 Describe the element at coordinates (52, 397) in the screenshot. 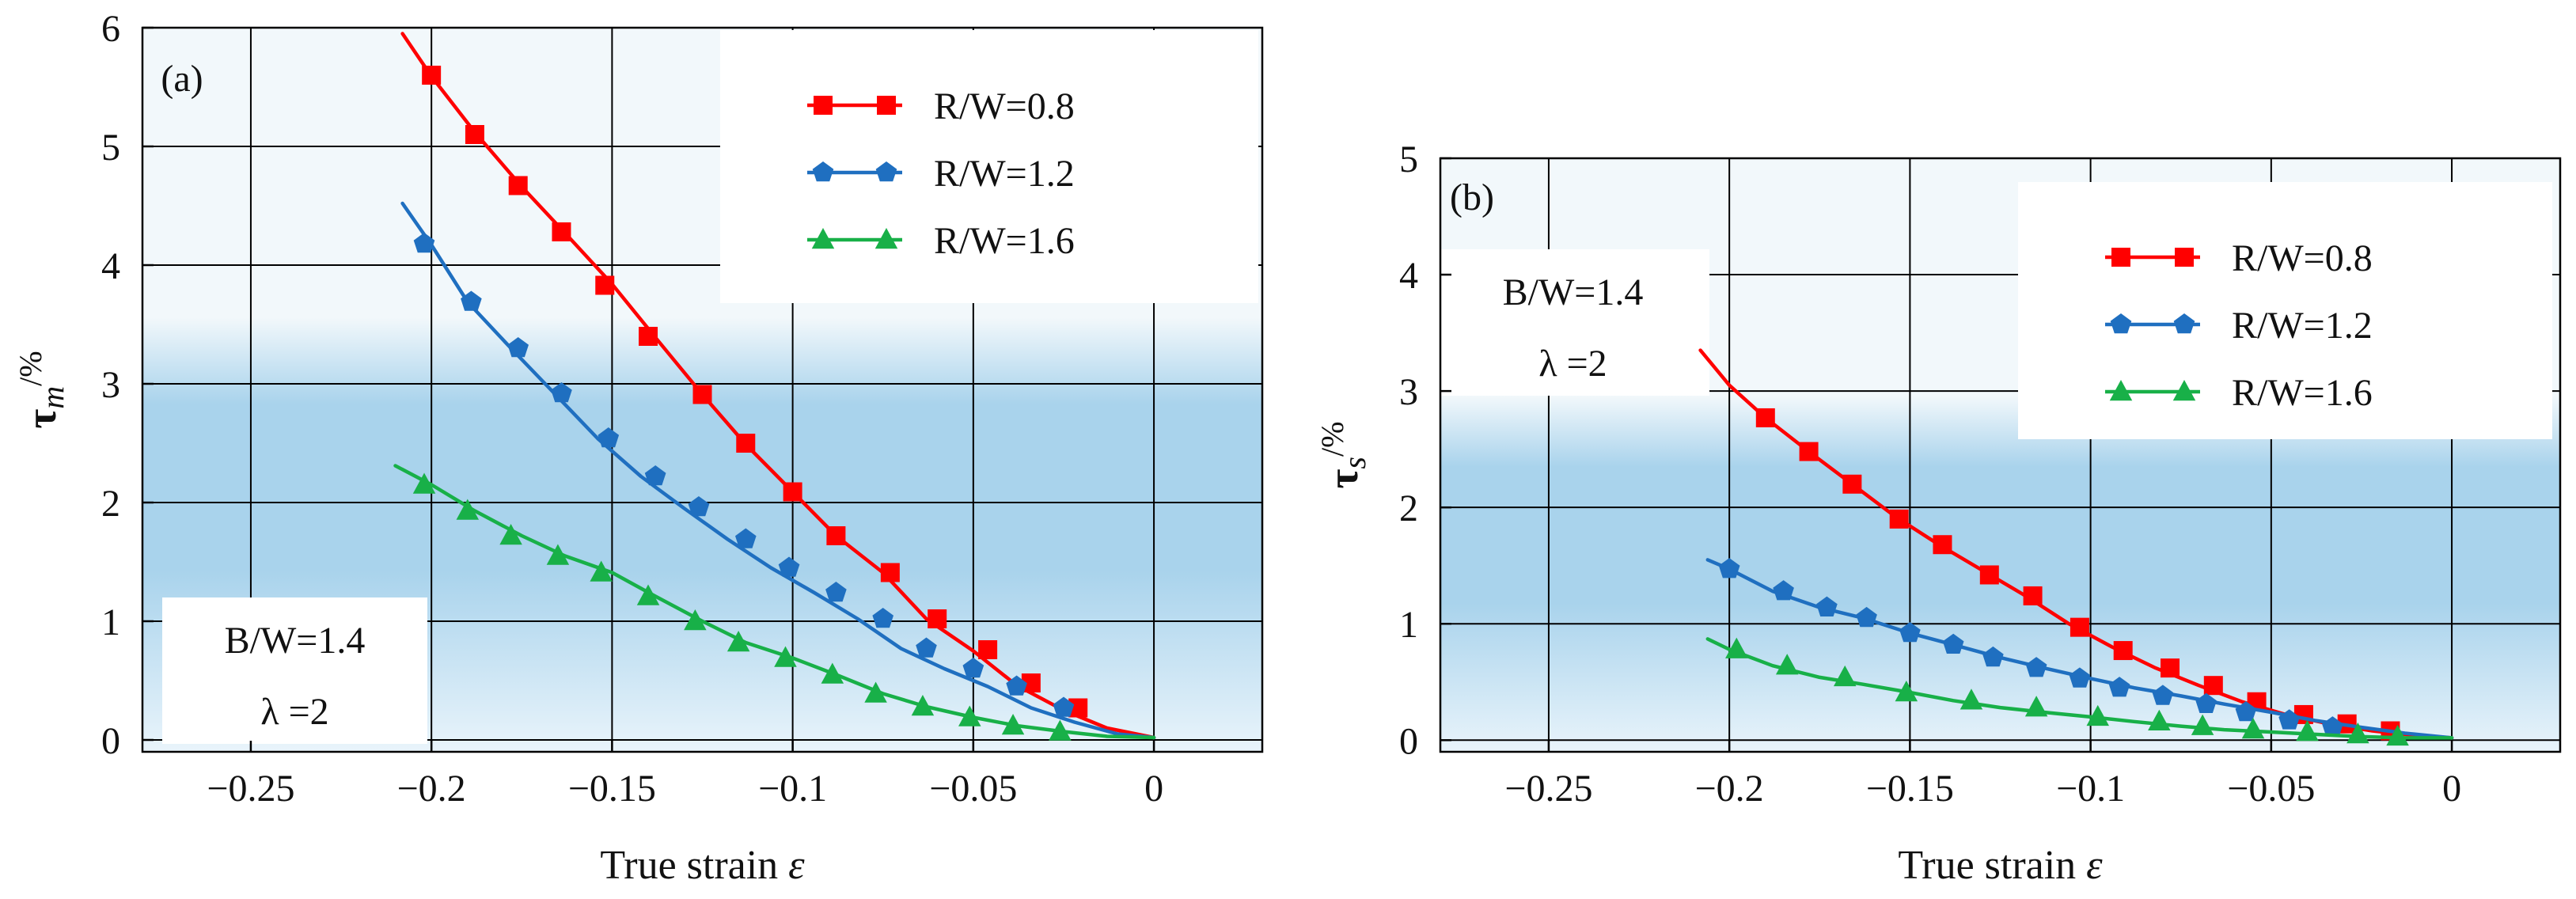

I see `y-axis-label-subscript: m` at that location.